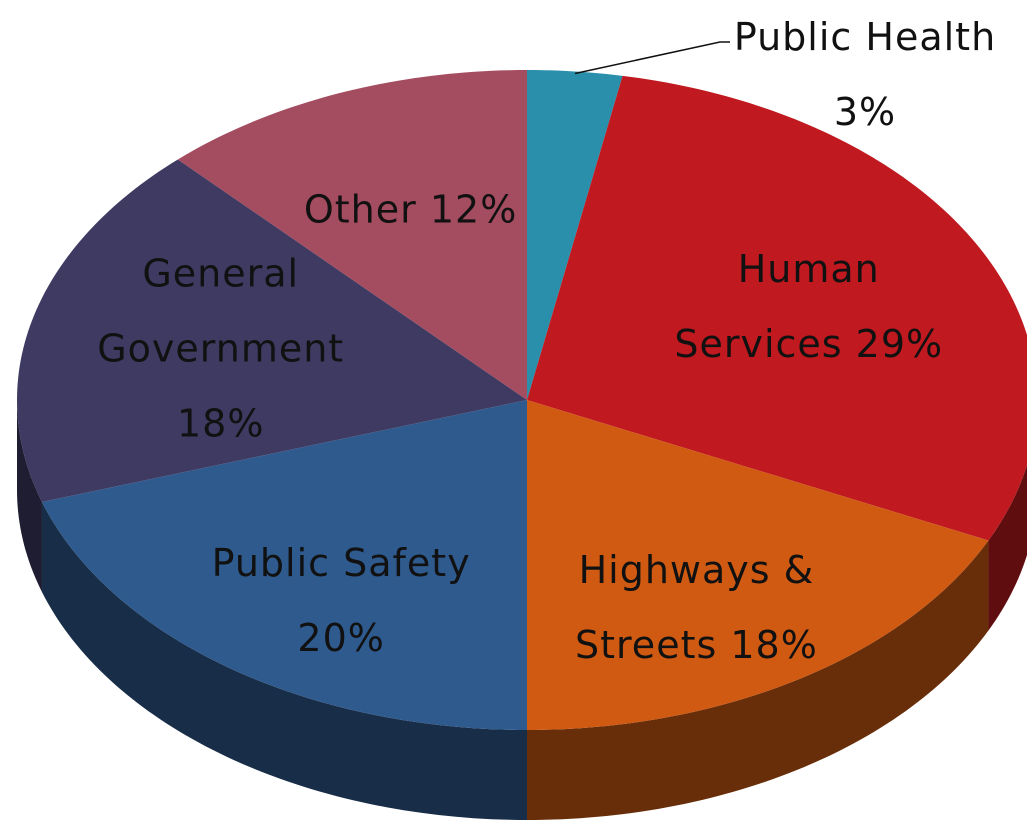 The height and width of the screenshot is (823, 1027). I want to click on category-name: Public Health, so click(865, 37).